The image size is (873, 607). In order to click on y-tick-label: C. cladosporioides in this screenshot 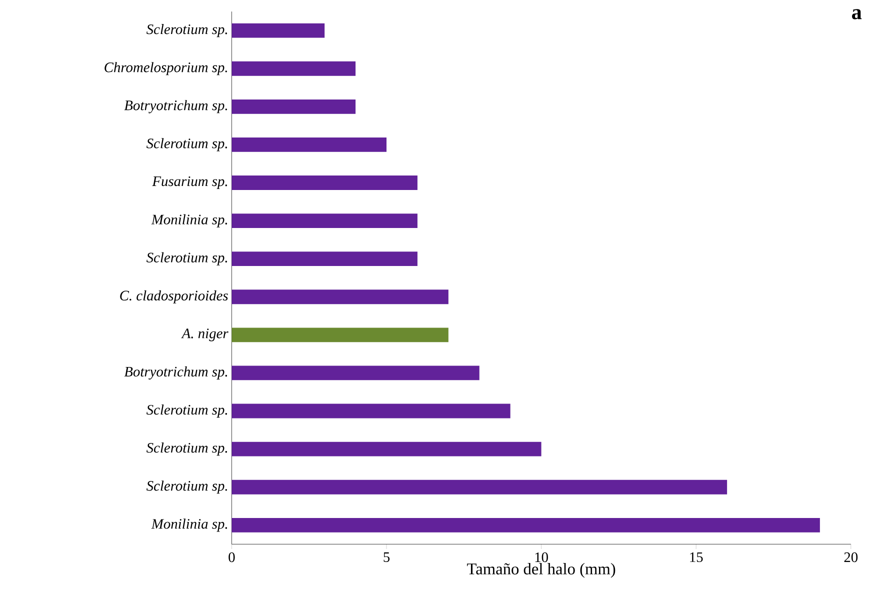, I will do `click(174, 297)`.